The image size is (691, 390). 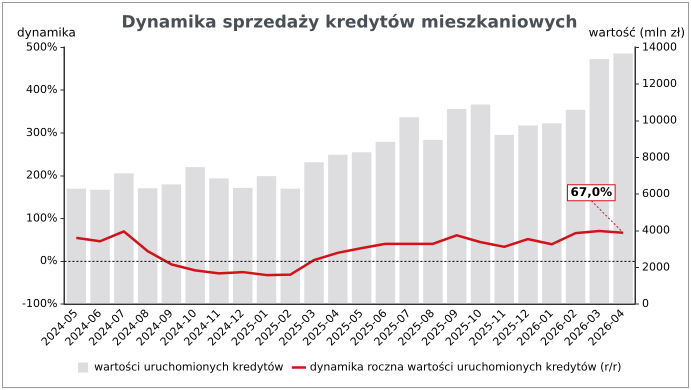 What do you see at coordinates (660, 120) in the screenshot?
I see `y2-tick-label: 10000` at bounding box center [660, 120].